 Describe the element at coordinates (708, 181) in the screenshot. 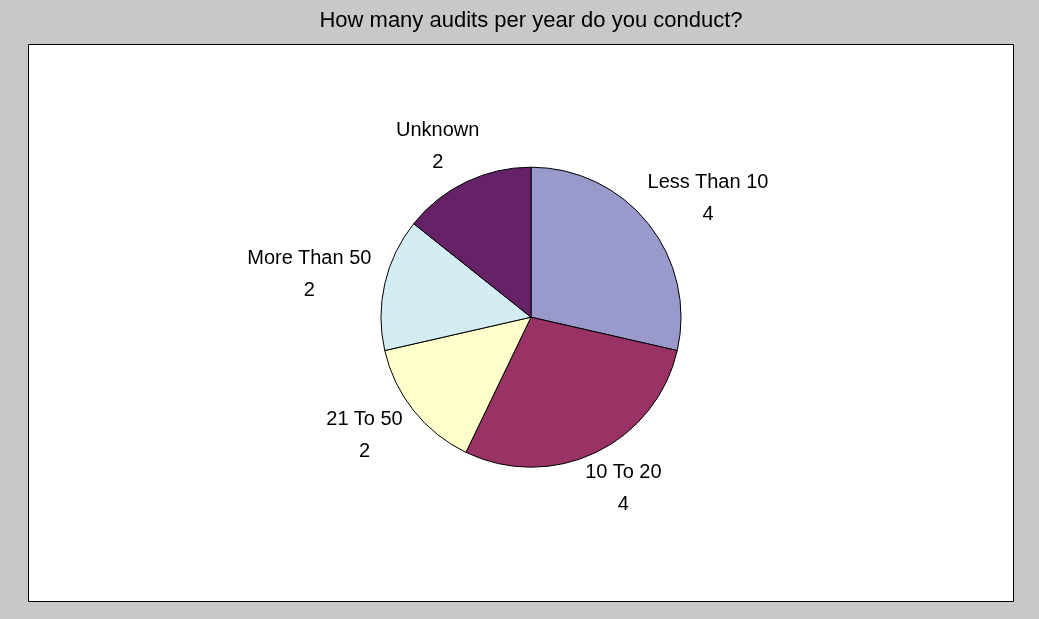

I see `slice-label: Less Than 10` at that location.